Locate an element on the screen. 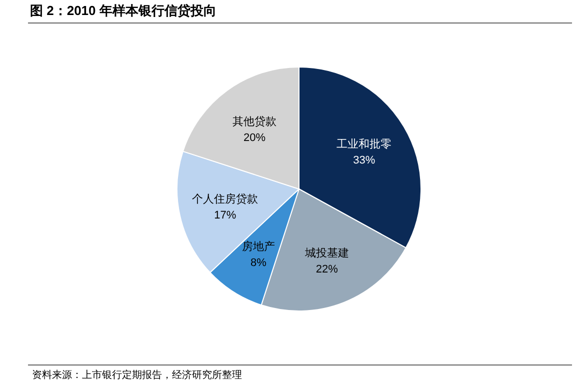 The image size is (579, 382). slice-label: 房地产 is located at coordinates (258, 246).